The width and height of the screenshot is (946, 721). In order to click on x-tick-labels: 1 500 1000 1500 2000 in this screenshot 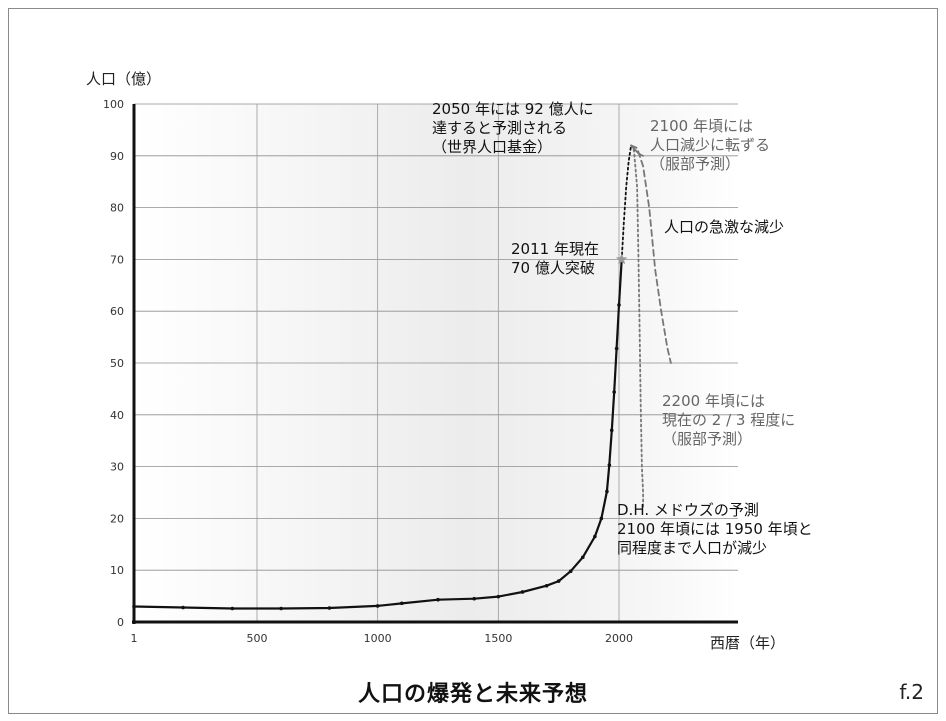, I will do `click(382, 638)`.